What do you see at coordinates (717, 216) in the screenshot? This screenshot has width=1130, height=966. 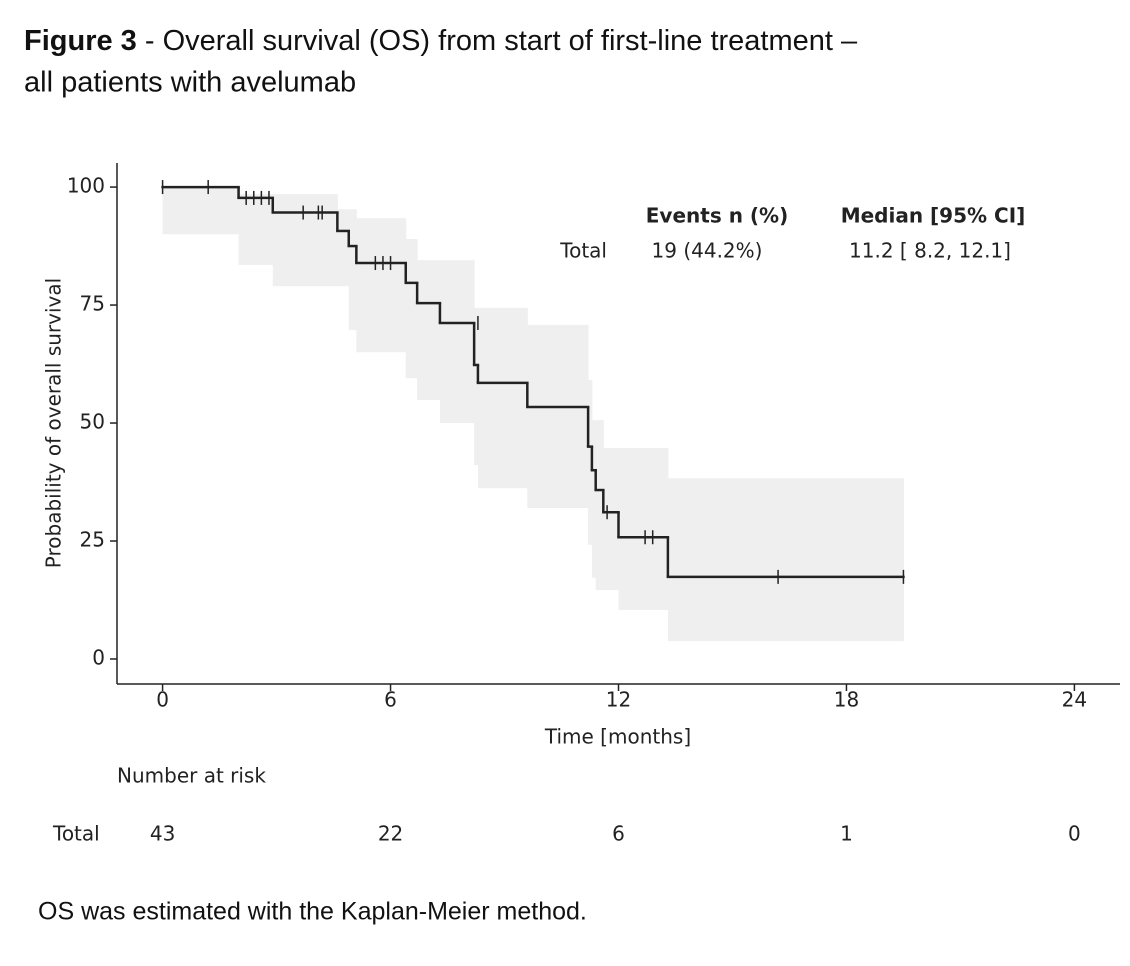 I see `summary-header: Events n (%)` at bounding box center [717, 216].